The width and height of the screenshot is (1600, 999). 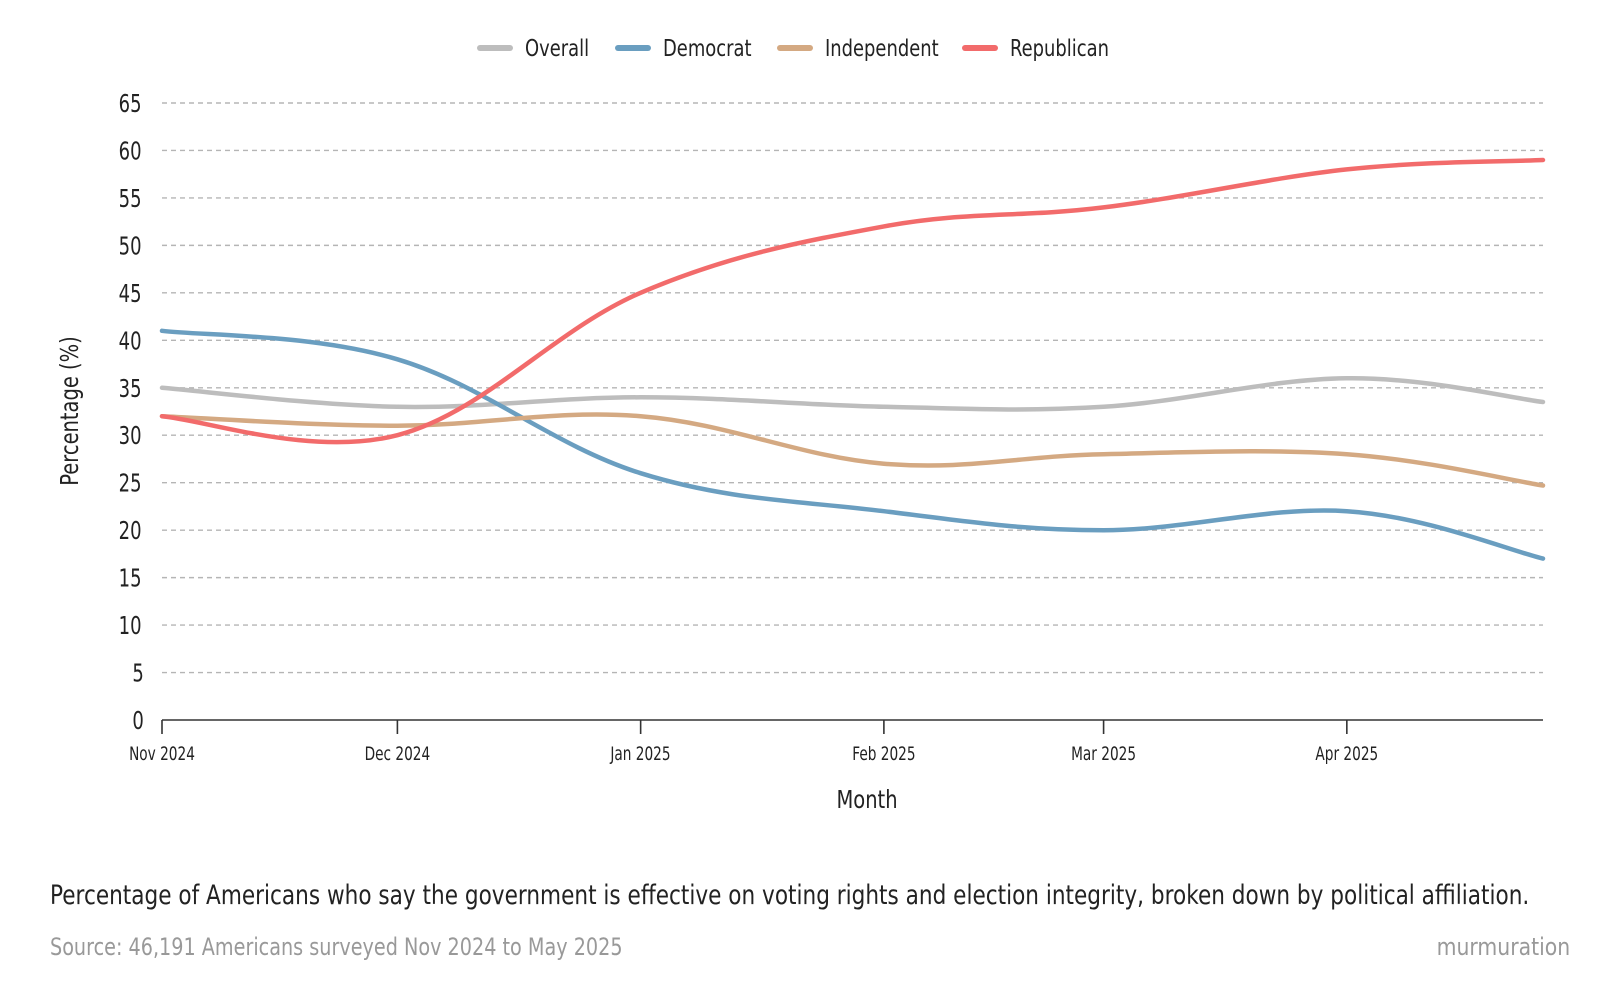 What do you see at coordinates (883, 754) in the screenshot?
I see `x-tick-label: Feb 2025` at bounding box center [883, 754].